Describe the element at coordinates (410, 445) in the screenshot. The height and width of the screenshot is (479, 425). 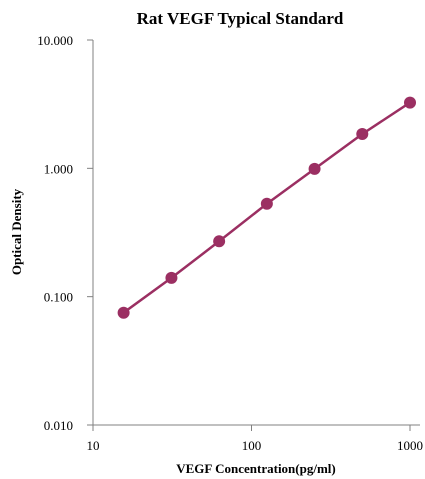
I see `x-tick-label: 1000` at that location.